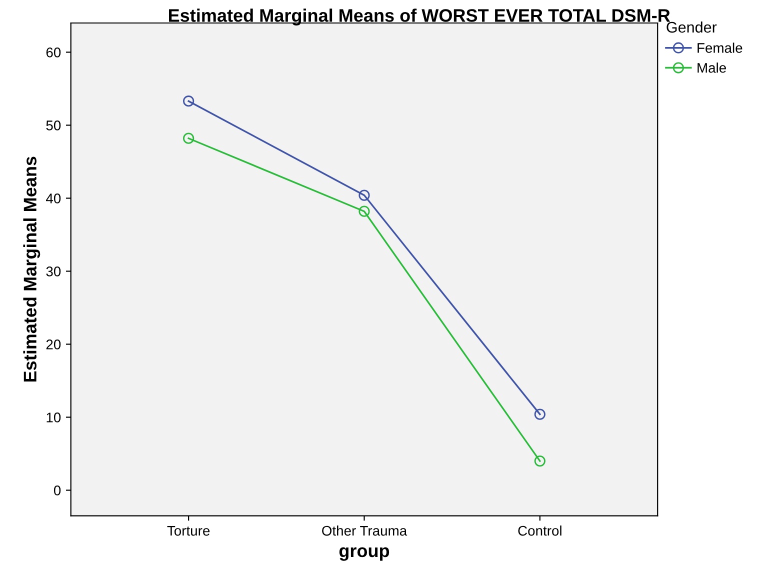 The width and height of the screenshot is (762, 575). I want to click on x-tick-label: Control, so click(540, 530).